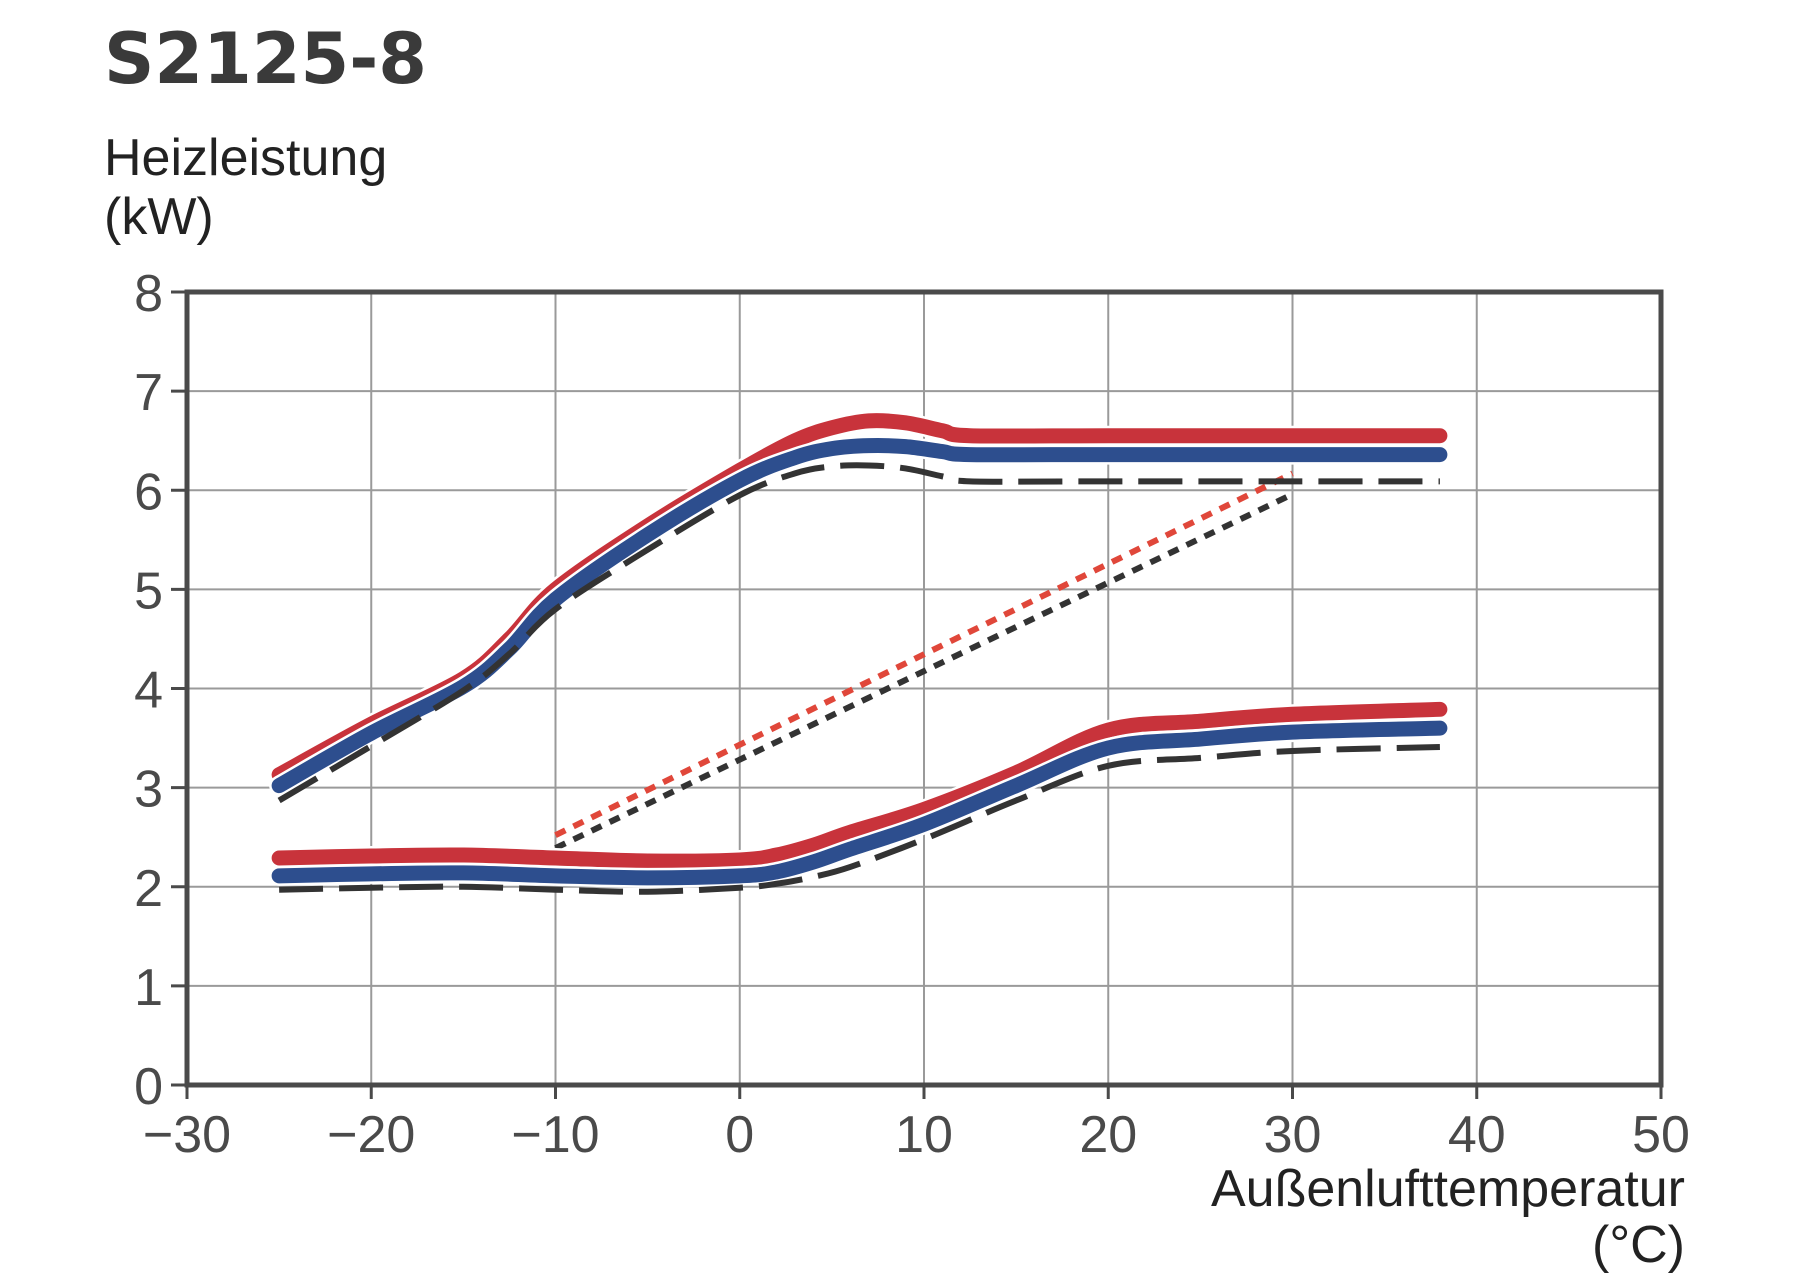 The height and width of the screenshot is (1280, 1810). I want to click on x-tick-label: 0, so click(739, 1135).